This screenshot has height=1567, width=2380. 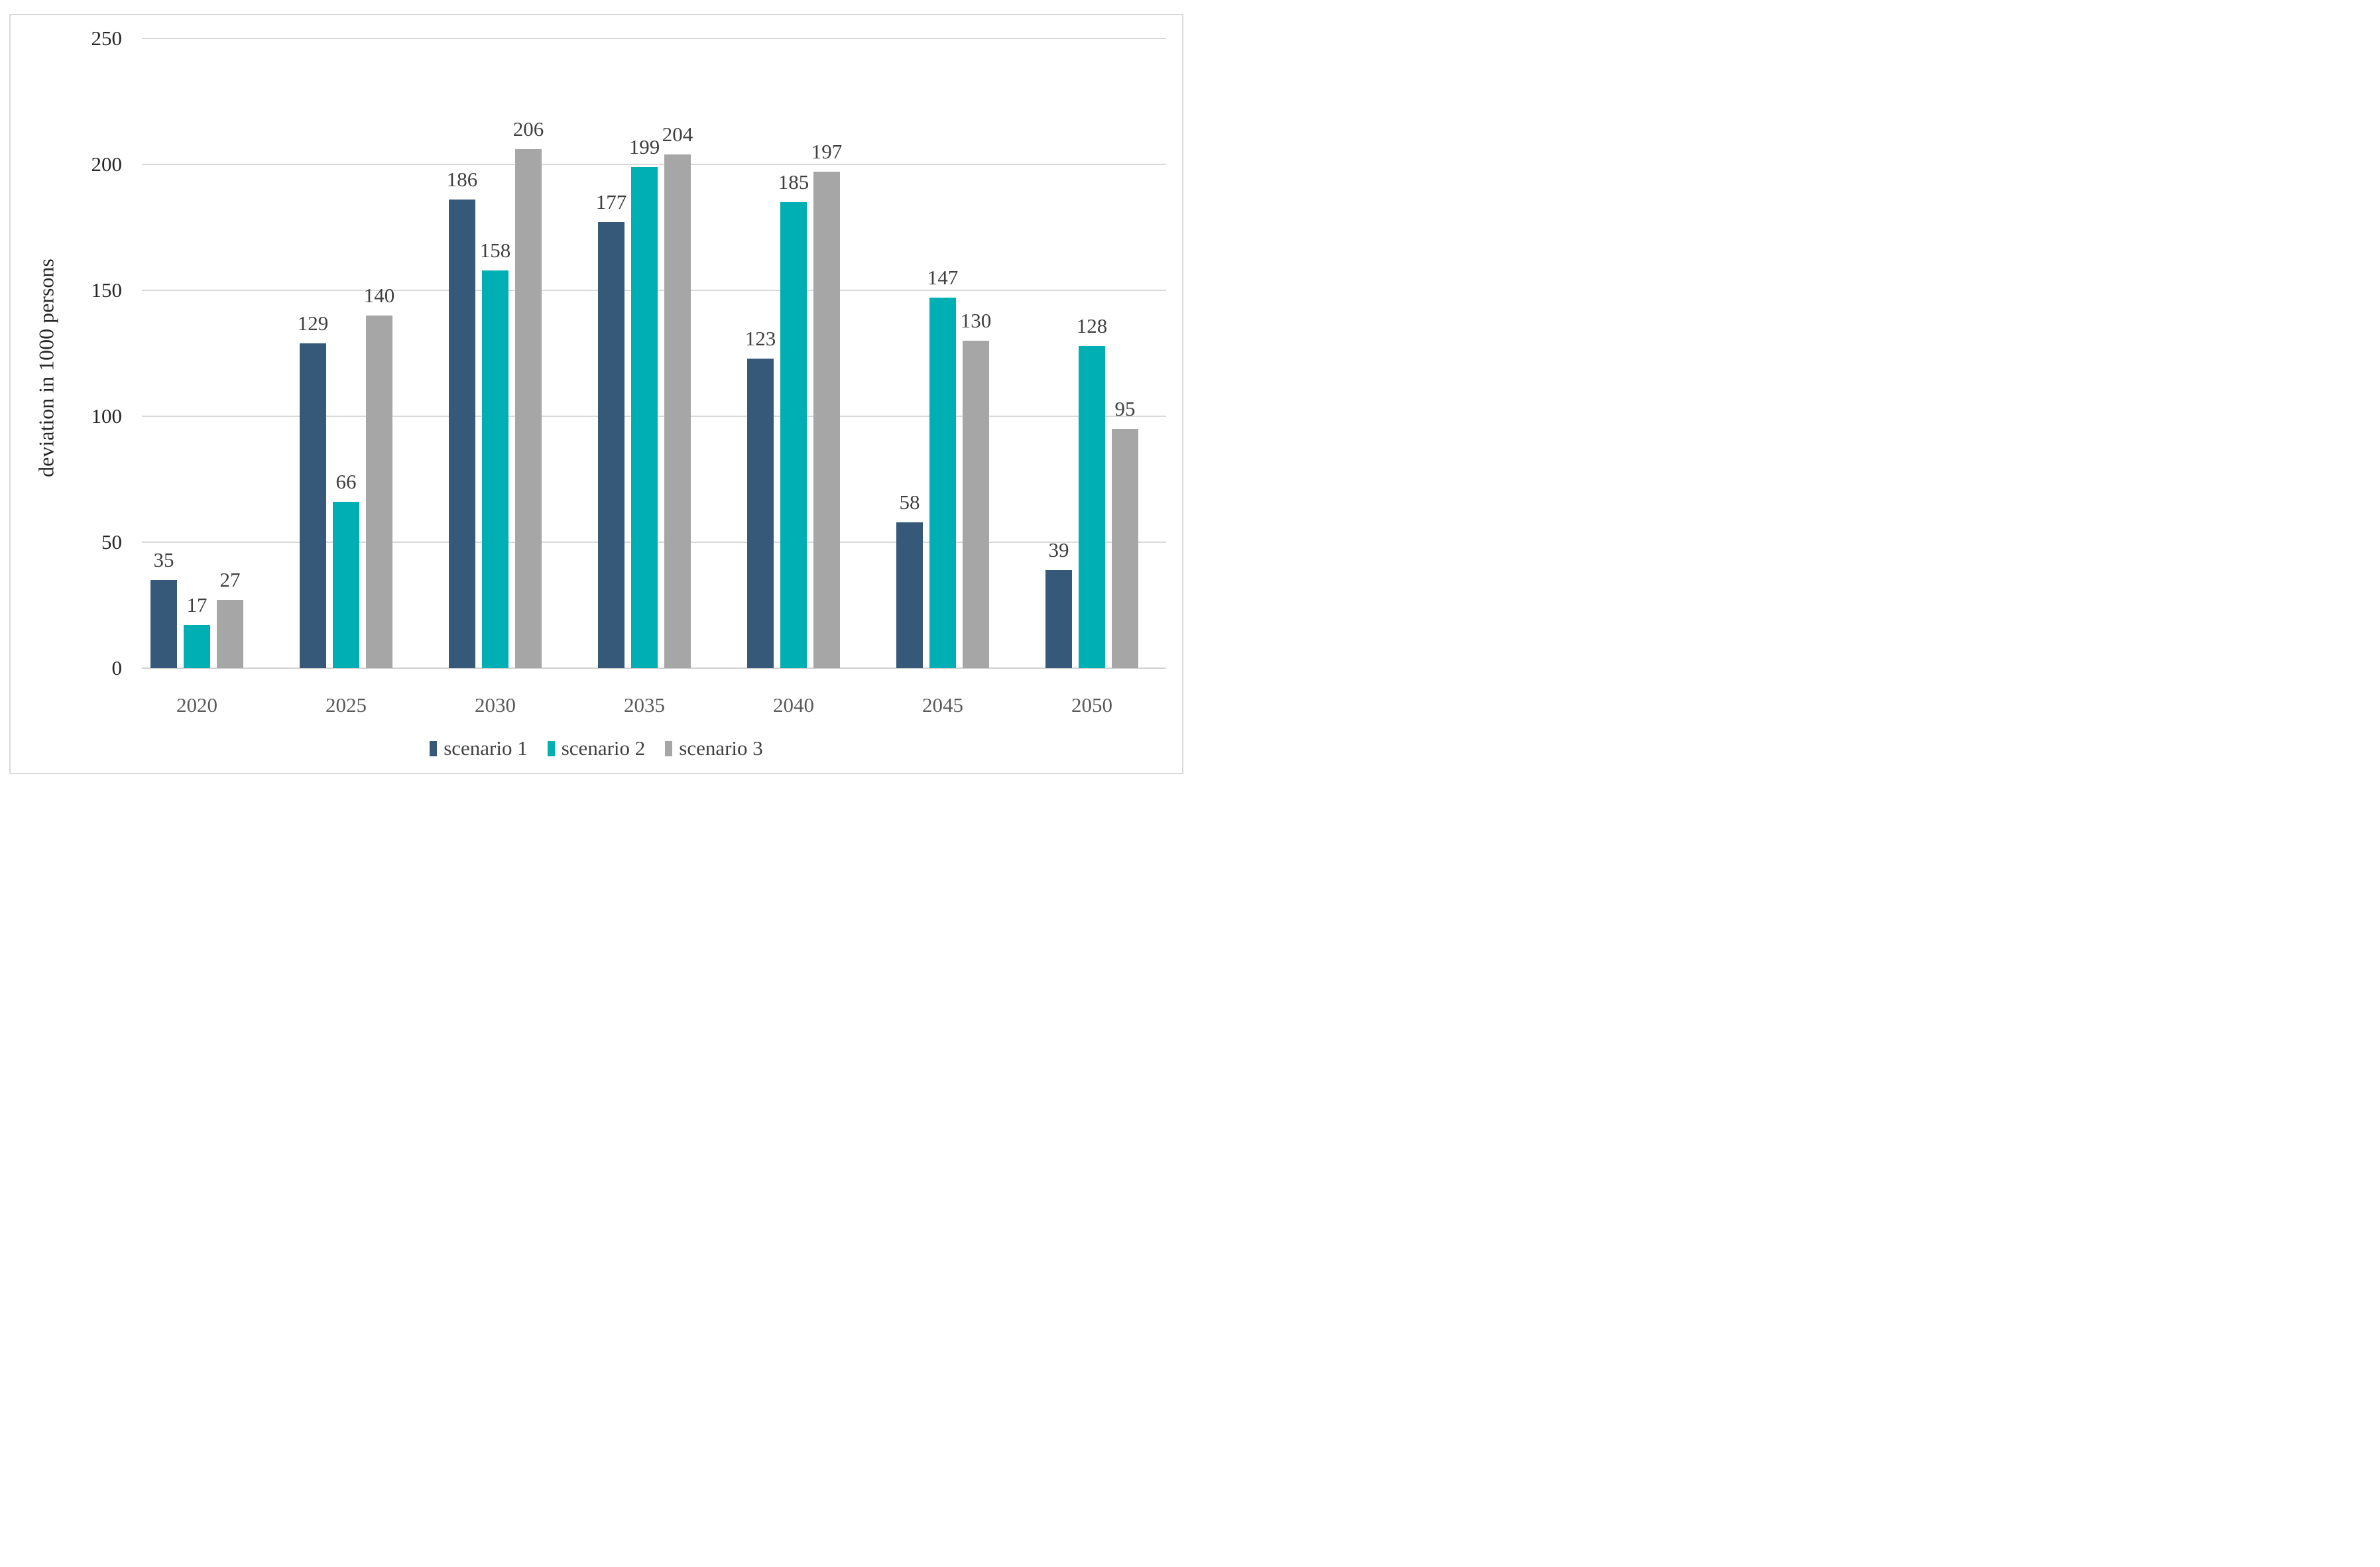 I want to click on data-label-2040-scenario-3: 197, so click(x=827, y=152).